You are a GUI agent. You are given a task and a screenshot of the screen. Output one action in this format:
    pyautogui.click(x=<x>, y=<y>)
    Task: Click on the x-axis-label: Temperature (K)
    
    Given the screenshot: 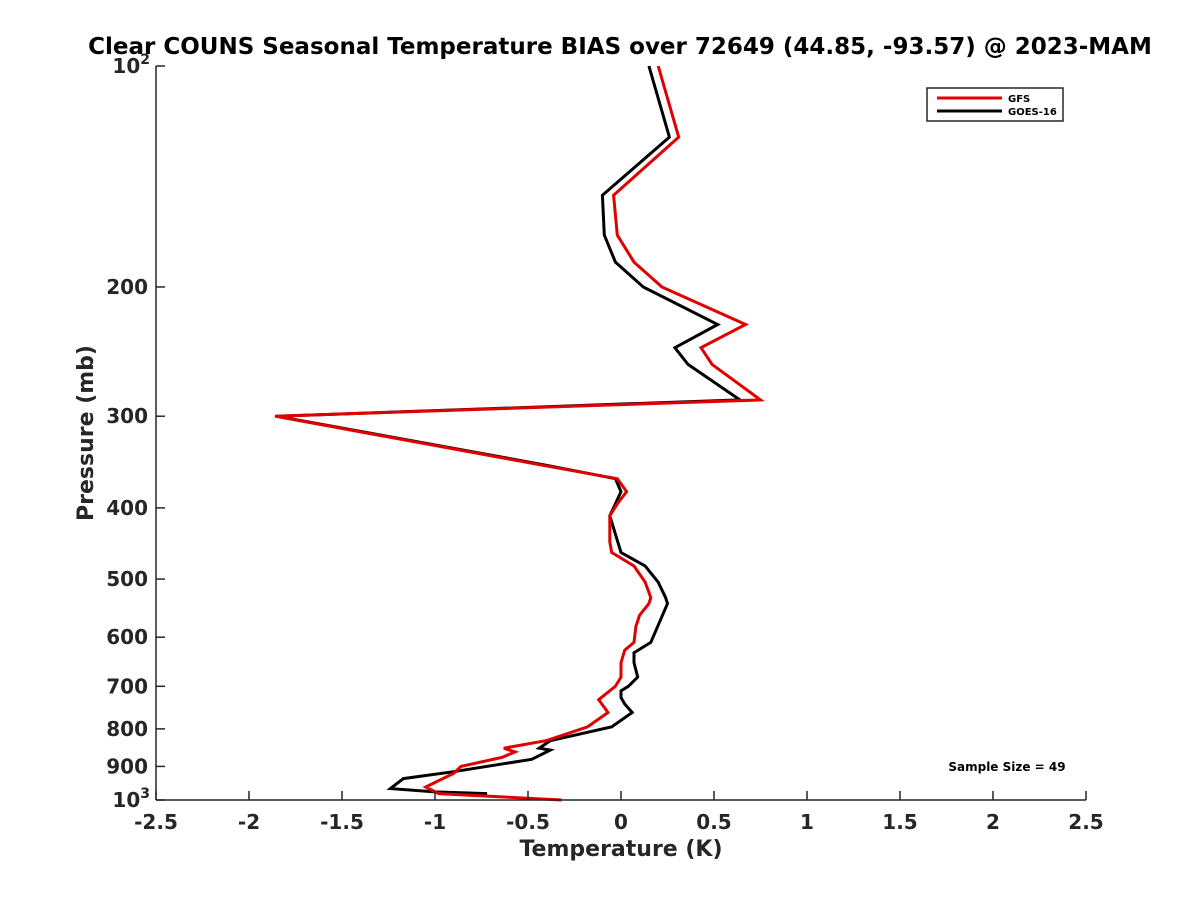 What is the action you would take?
    pyautogui.click(x=620, y=849)
    